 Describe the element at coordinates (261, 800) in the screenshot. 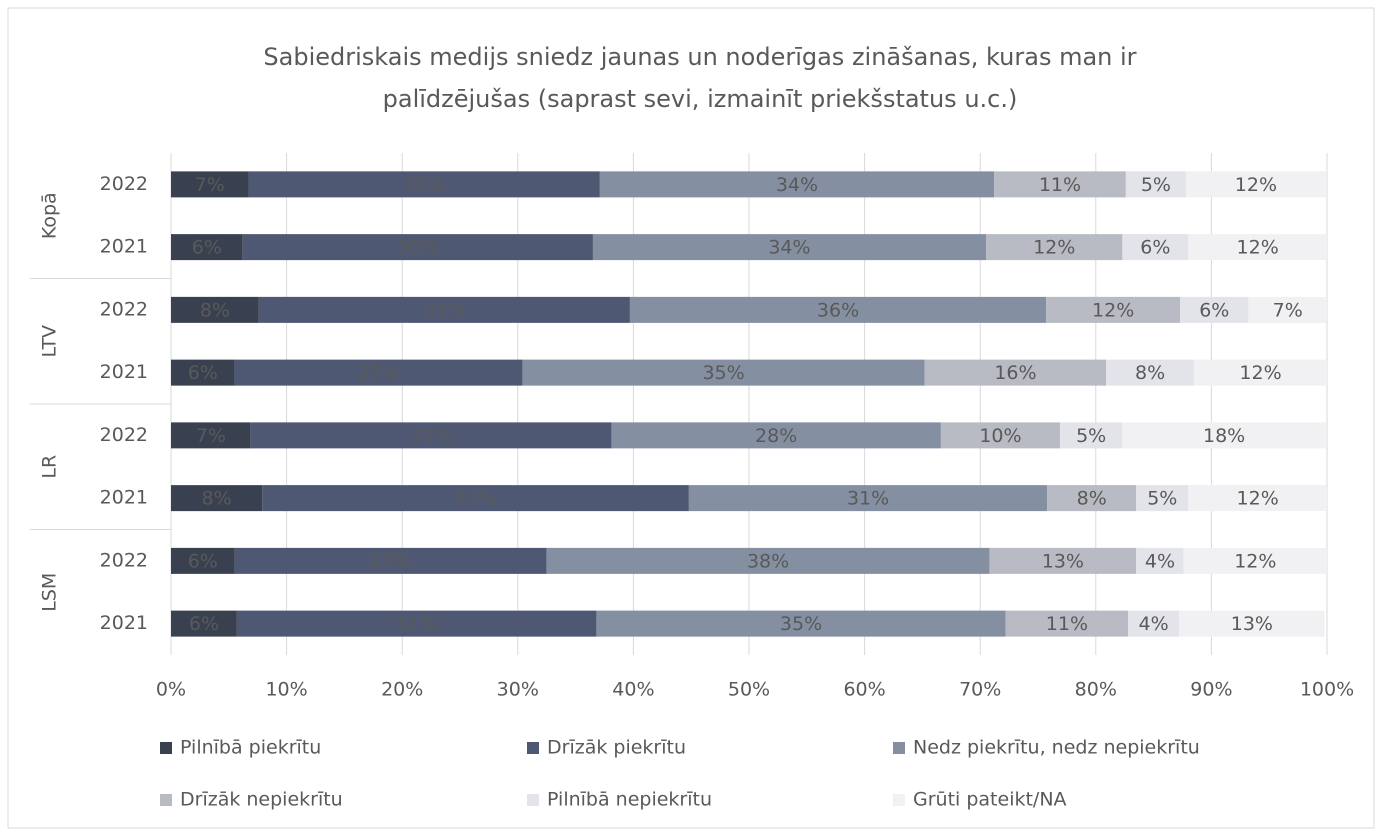

I see `legend-label: Drīzāk nepiekrītu` at that location.